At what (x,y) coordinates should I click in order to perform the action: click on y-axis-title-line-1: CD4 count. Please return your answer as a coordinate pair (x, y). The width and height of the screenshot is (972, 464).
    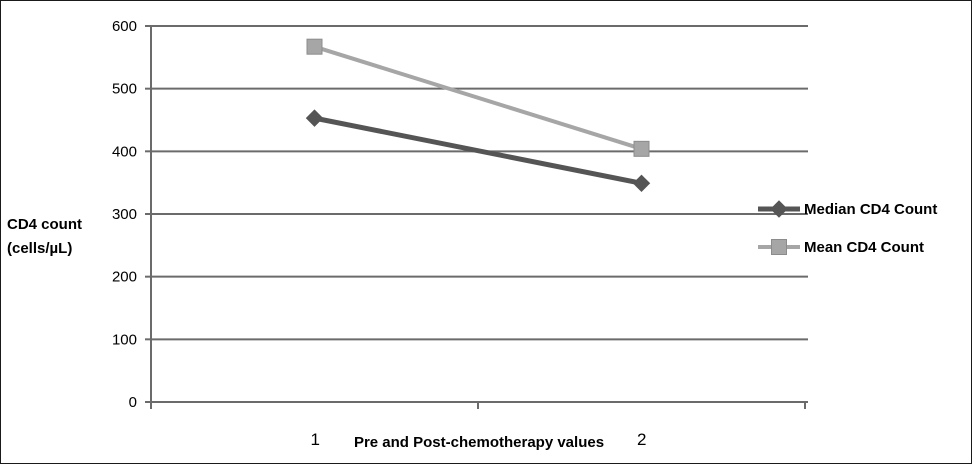
    Looking at the image, I should click on (44, 224).